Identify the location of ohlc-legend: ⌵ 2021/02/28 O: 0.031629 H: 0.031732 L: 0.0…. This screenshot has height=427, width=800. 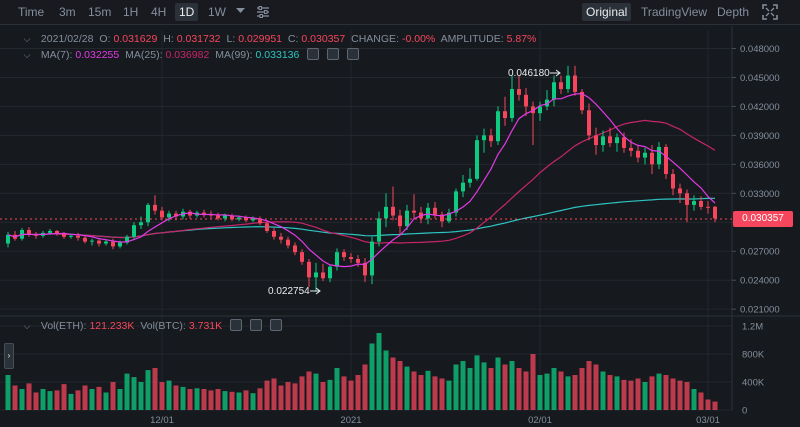
(269, 39).